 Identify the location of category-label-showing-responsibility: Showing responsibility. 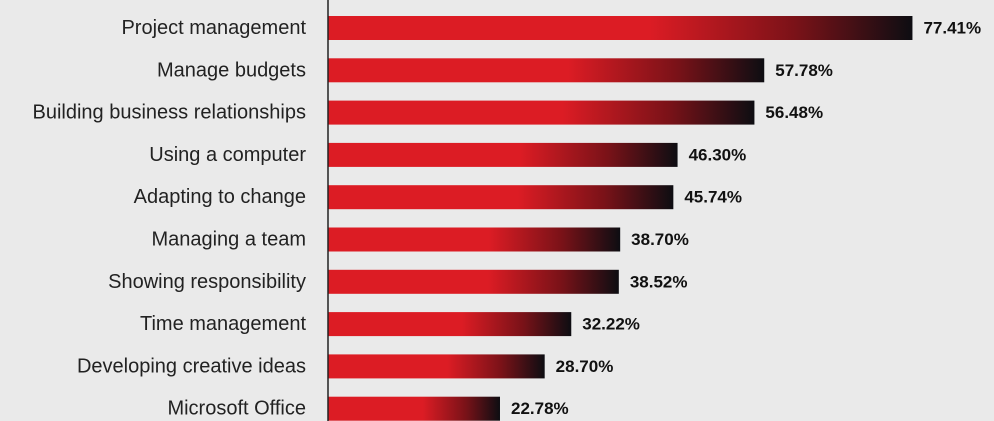
(207, 282).